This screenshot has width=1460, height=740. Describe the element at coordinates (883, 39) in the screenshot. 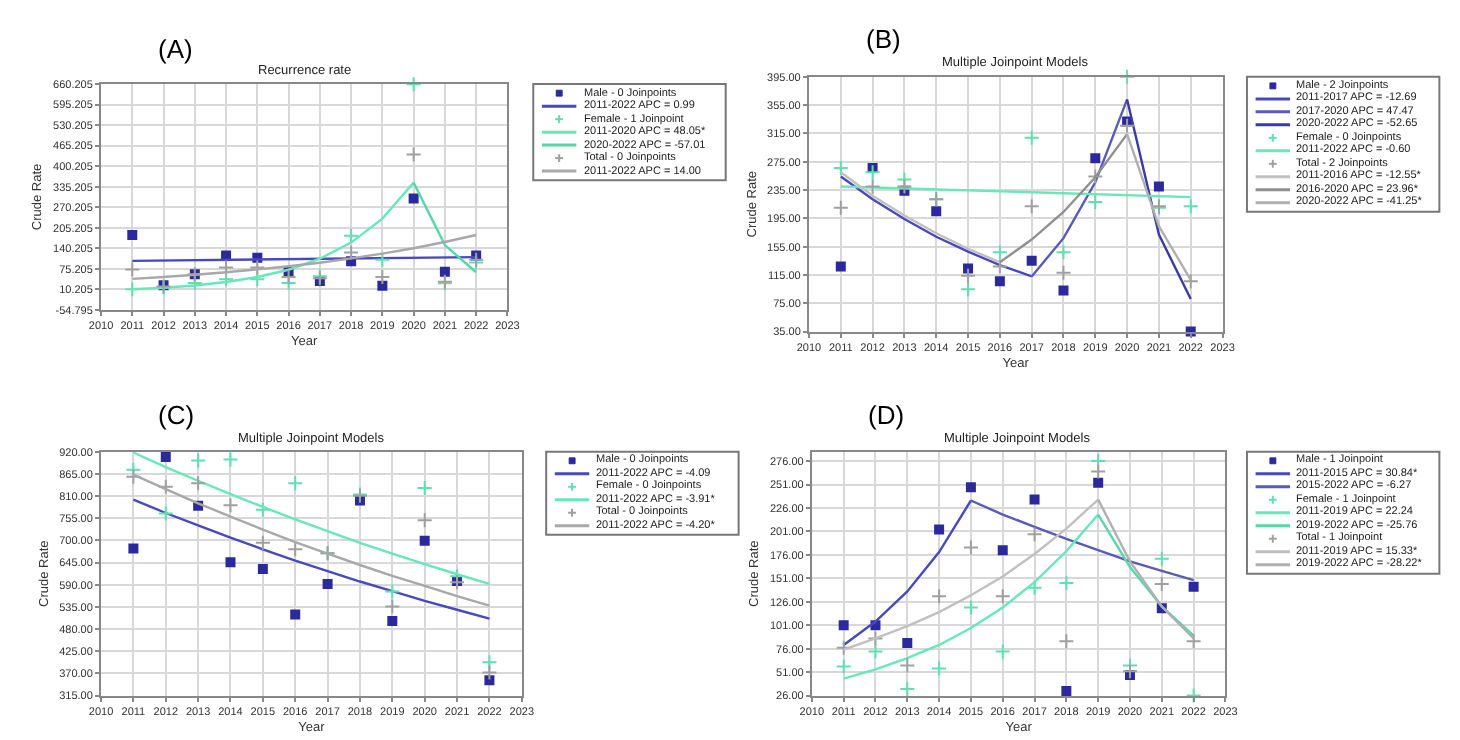

I see `text: (B)` at that location.